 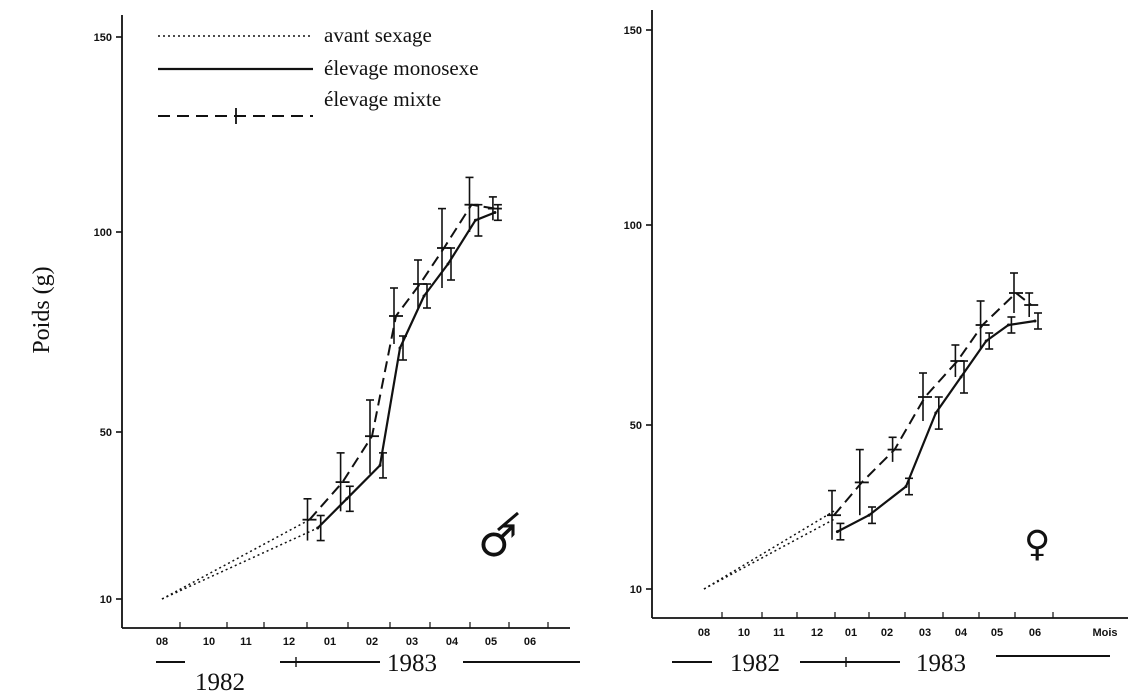 What do you see at coordinates (497, 541) in the screenshot?
I see `male-symbol: ♂` at bounding box center [497, 541].